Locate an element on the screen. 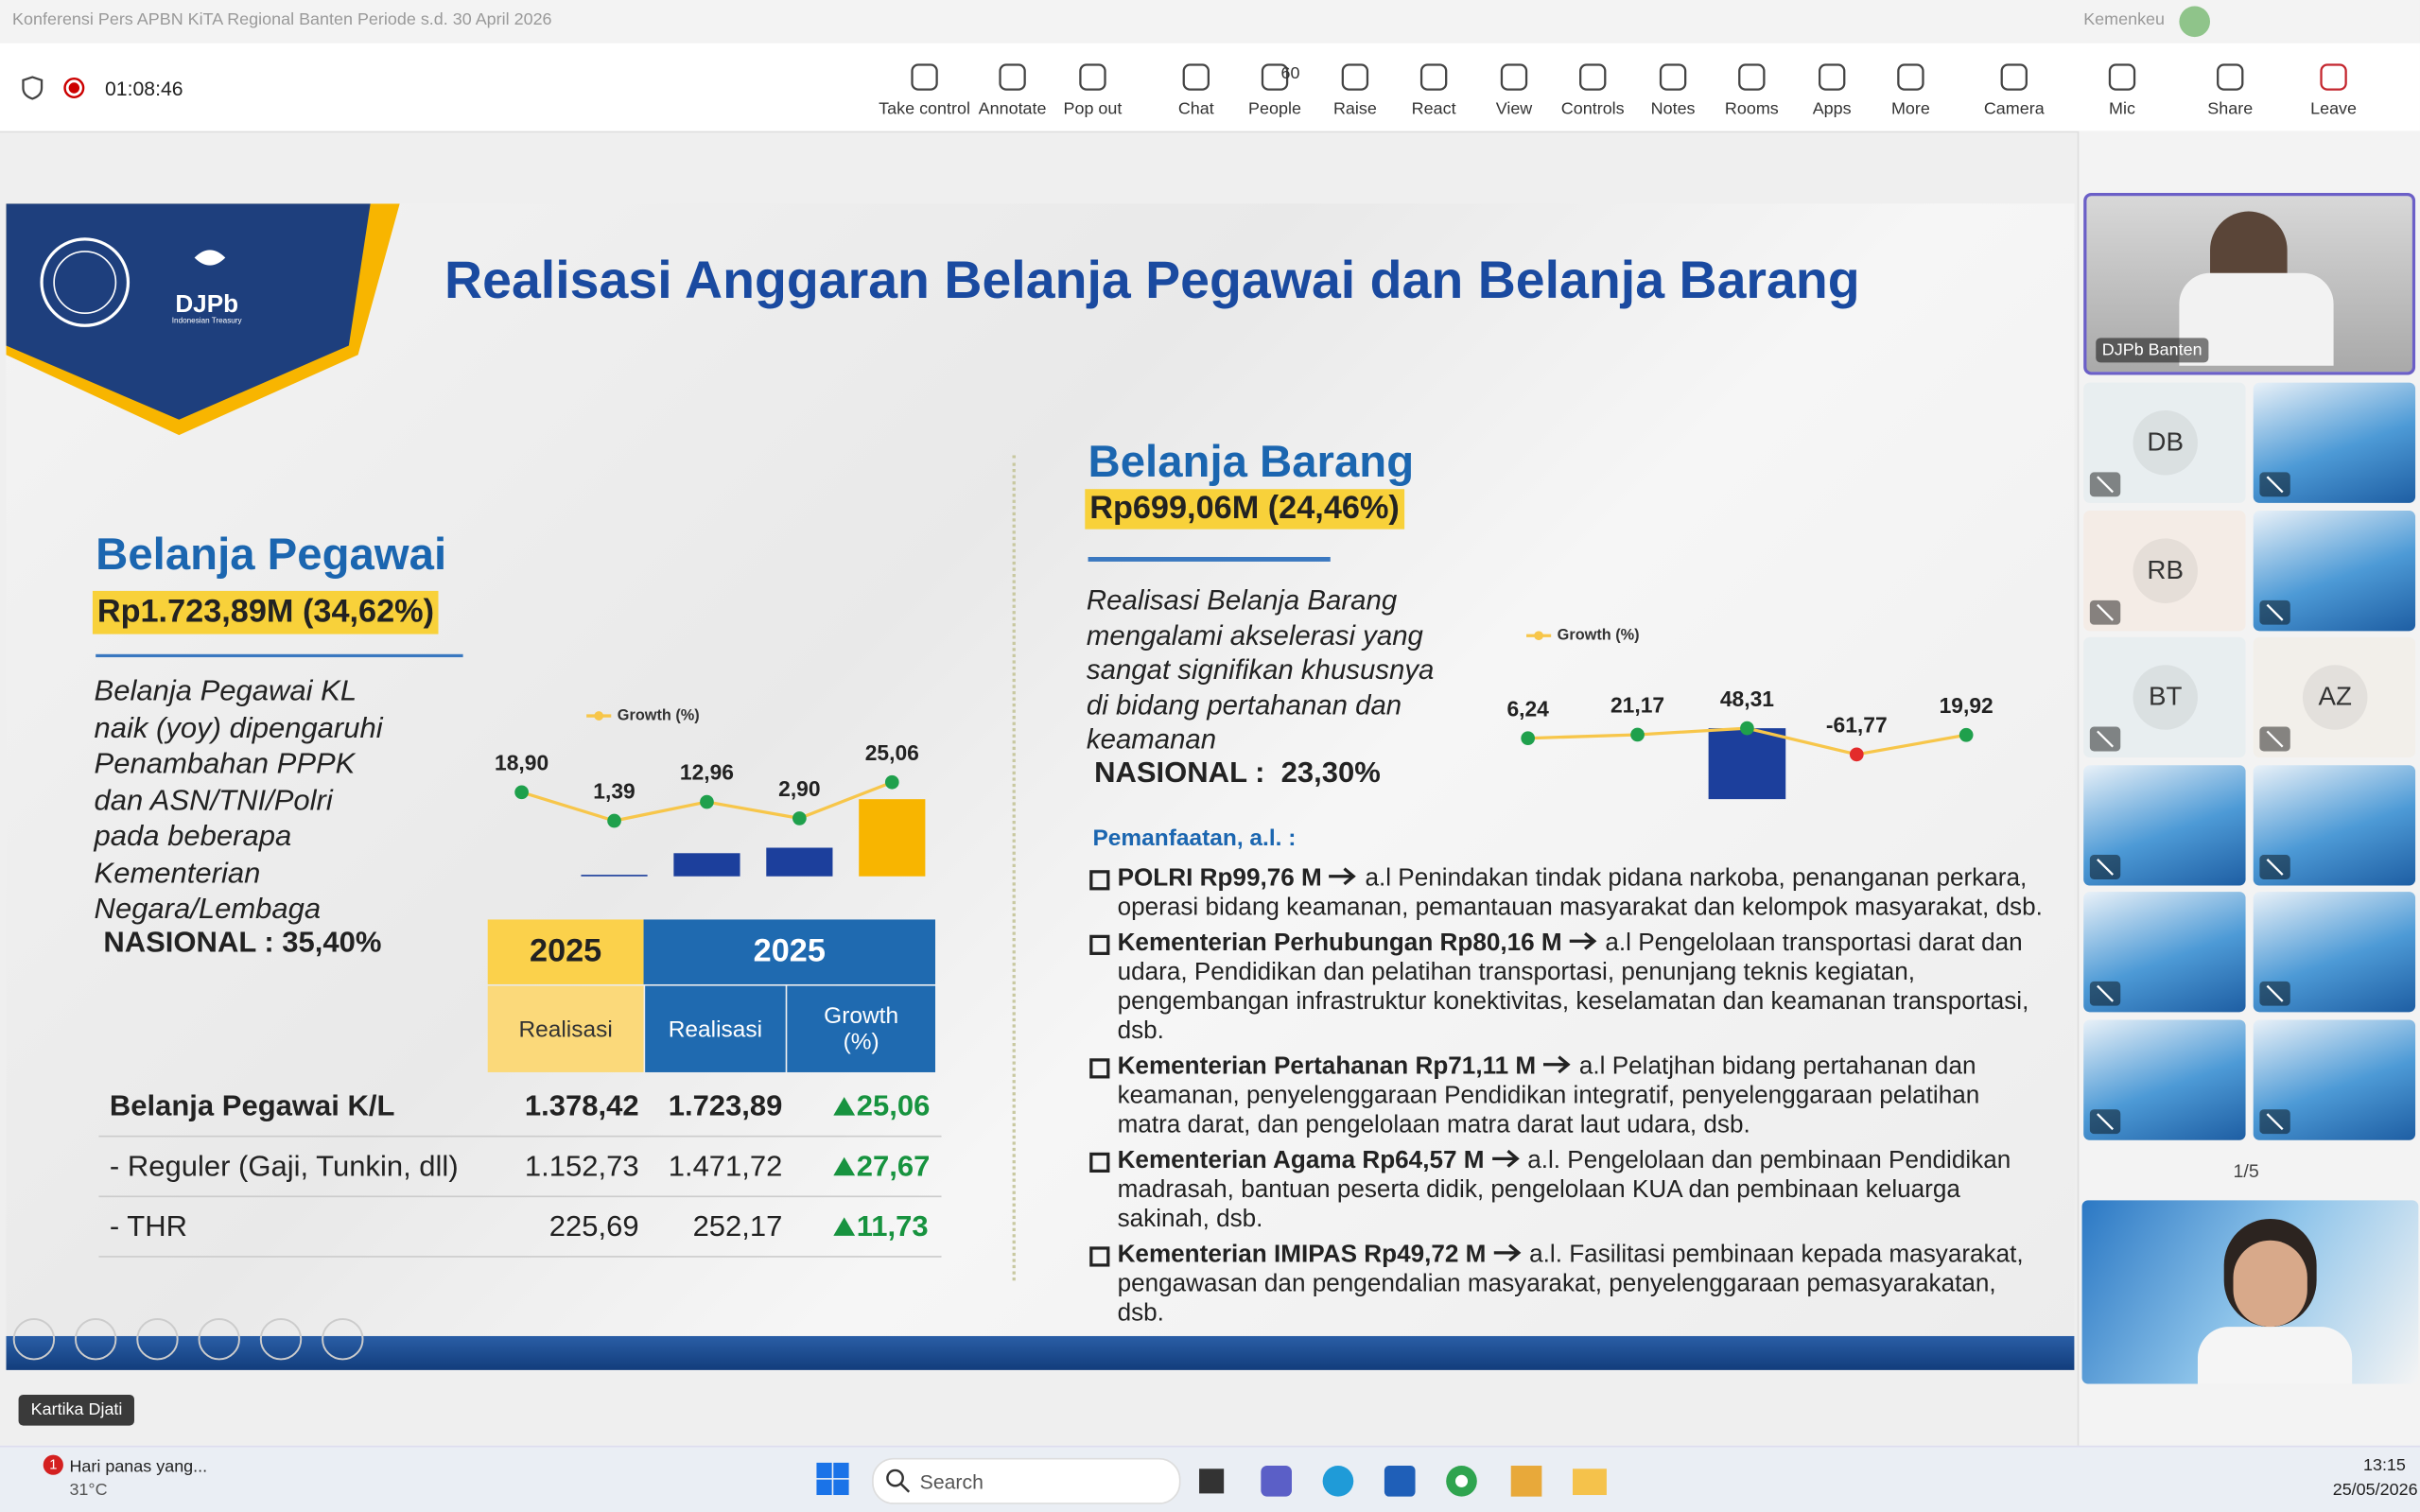  toolbar-button: View is located at coordinates (1514, 88).